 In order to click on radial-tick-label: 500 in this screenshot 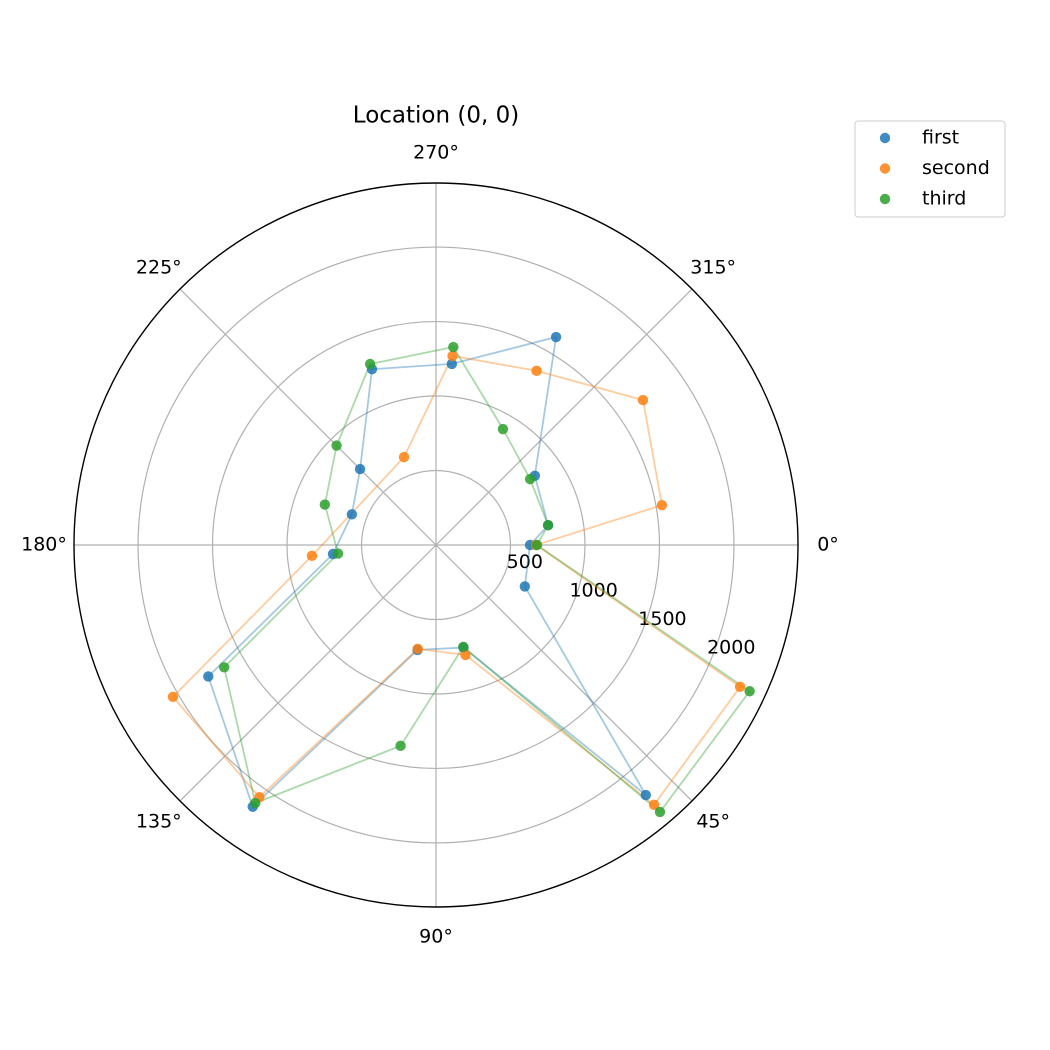, I will do `click(525, 562)`.